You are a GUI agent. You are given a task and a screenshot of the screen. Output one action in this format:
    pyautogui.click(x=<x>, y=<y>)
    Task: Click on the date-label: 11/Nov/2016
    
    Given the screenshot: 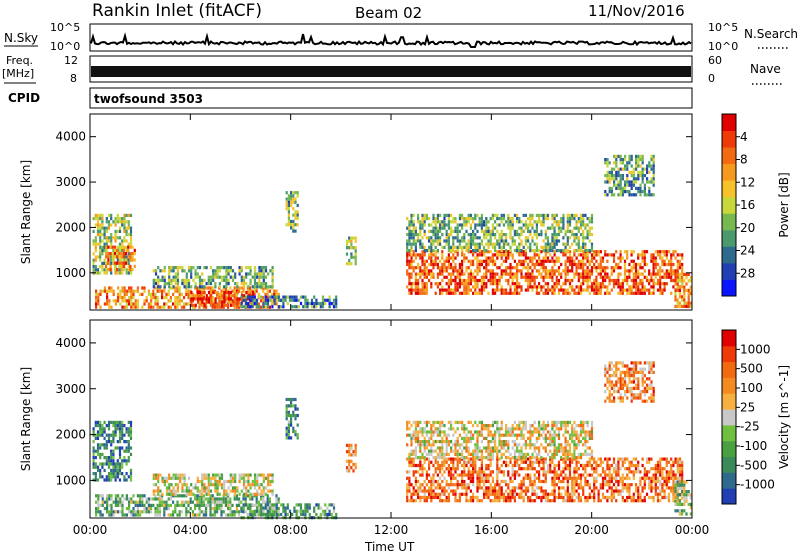 What is the action you would take?
    pyautogui.click(x=636, y=11)
    